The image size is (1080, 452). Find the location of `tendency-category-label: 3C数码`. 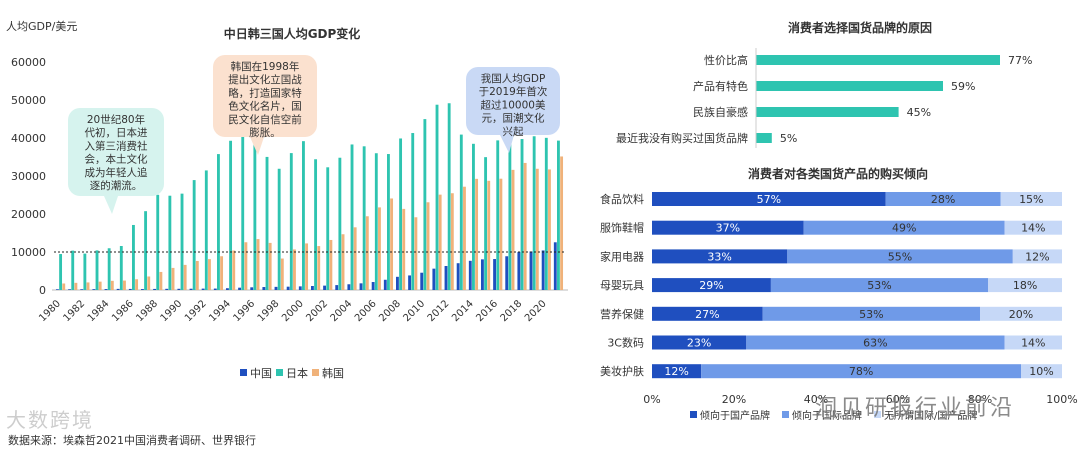

tendency-category-label: 3C数码 is located at coordinates (625, 343).